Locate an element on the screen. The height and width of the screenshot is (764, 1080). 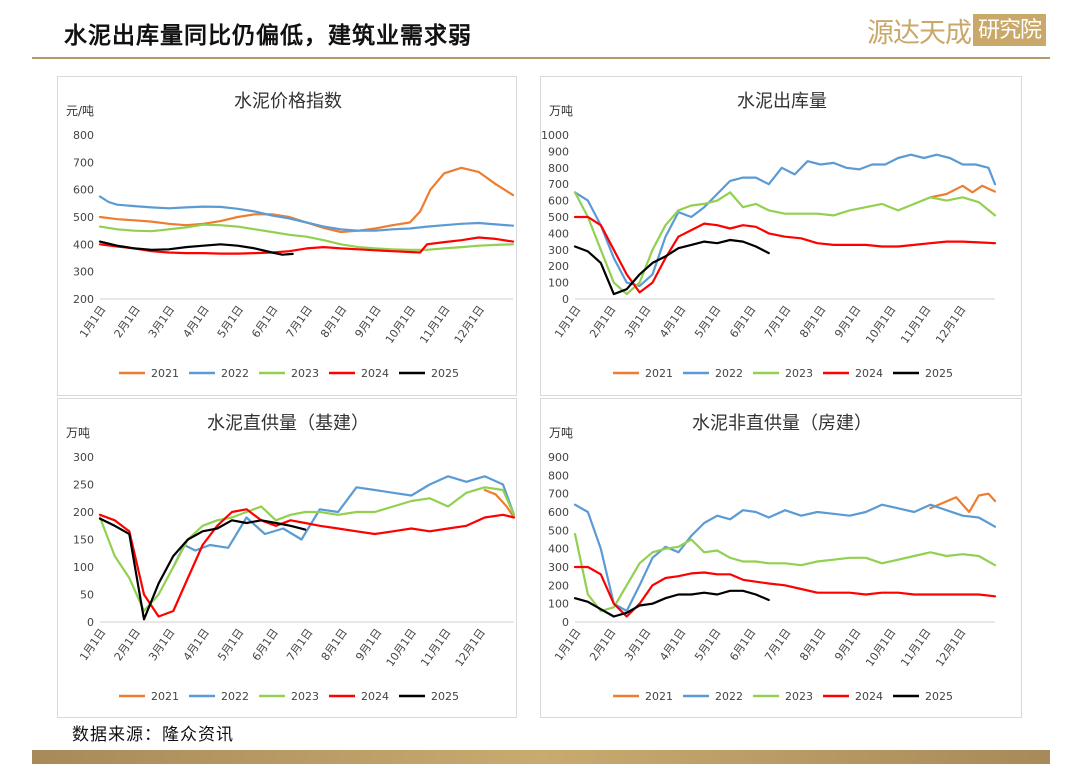
y-tick-label: 50 is located at coordinates (87, 595).